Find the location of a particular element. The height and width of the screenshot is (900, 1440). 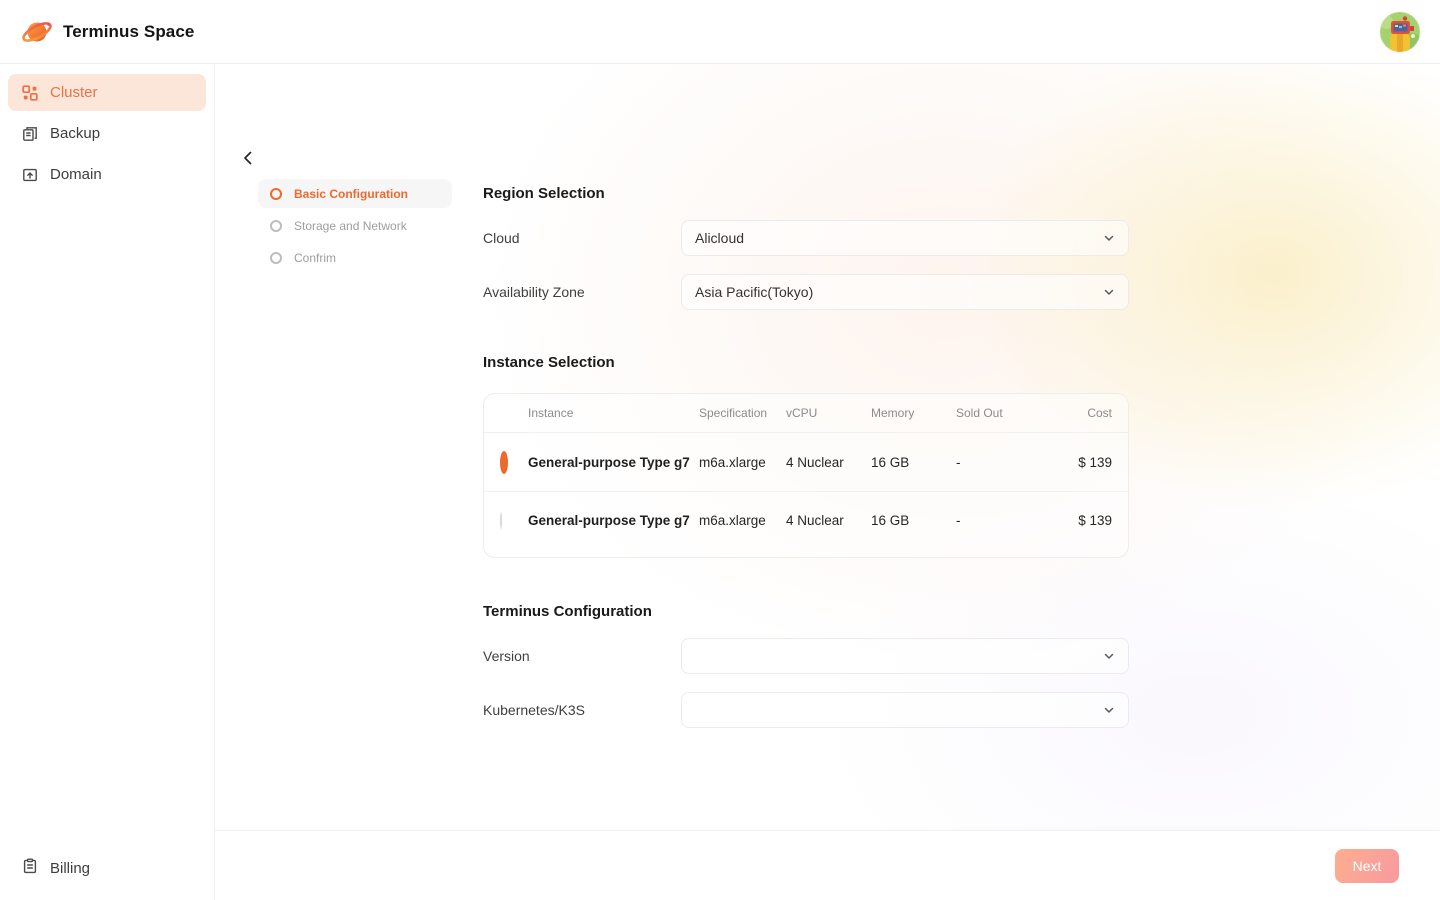

copy-document-icon is located at coordinates (30, 134).